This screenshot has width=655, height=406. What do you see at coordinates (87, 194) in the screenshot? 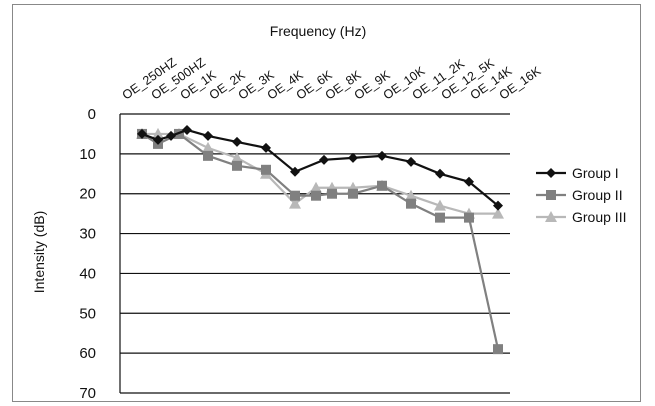
I see `y-tick-label: 20` at bounding box center [87, 194].